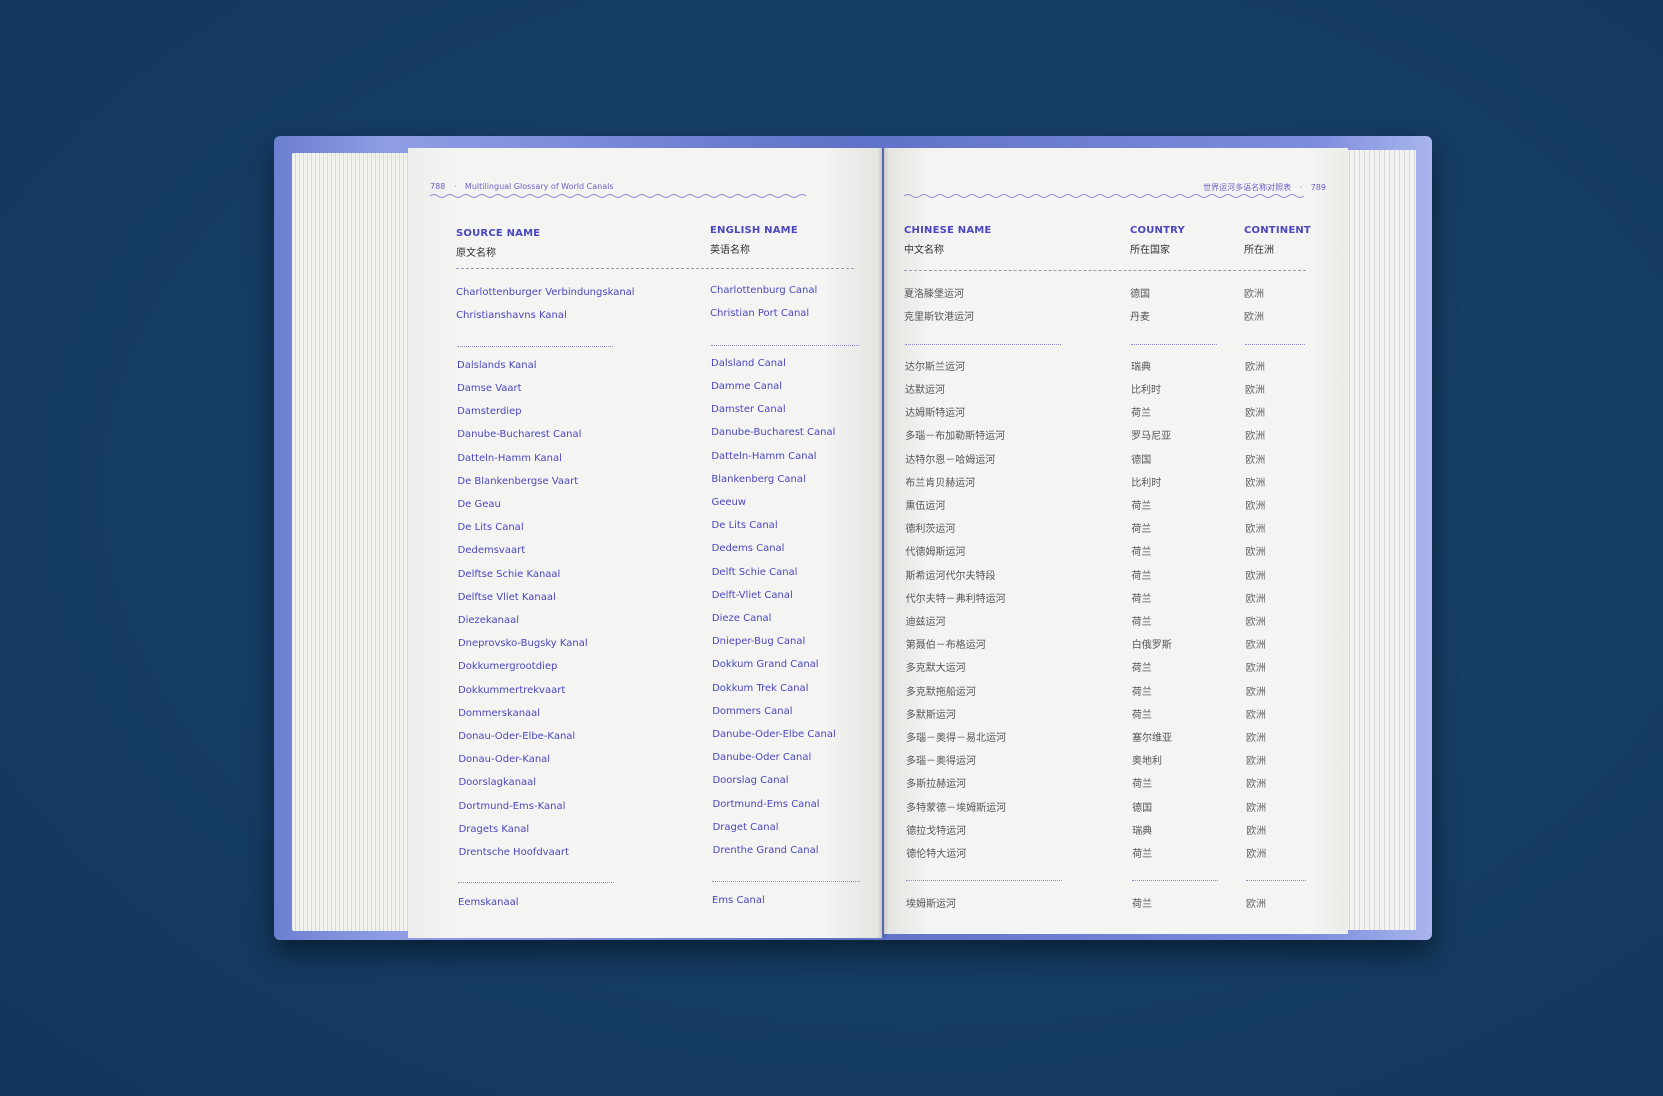 This screenshot has width=1663, height=1096. I want to click on header-chinese-name: CHINESE NAME, so click(948, 230).